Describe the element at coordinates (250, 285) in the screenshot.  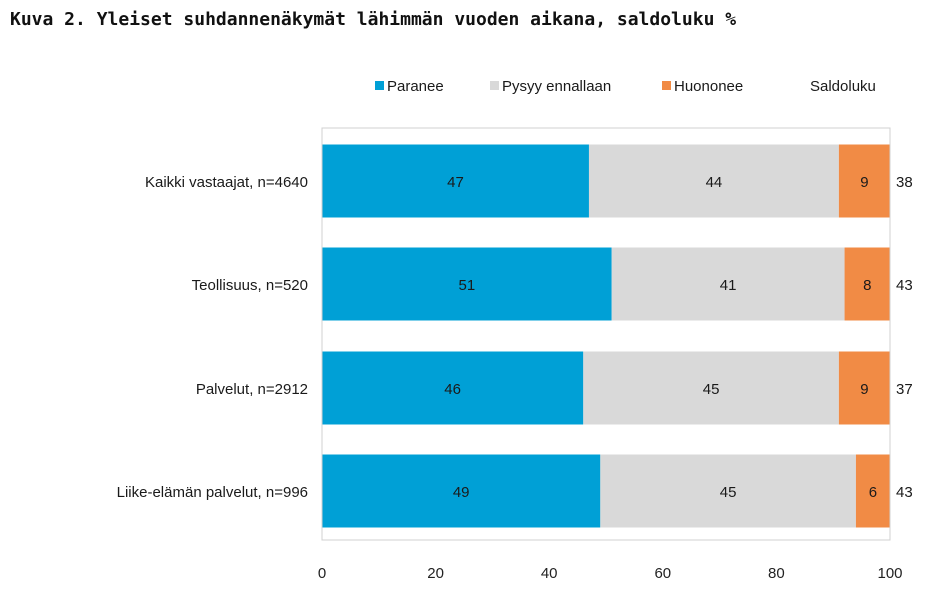
I see `category-label: Teollisuus, n=520` at that location.